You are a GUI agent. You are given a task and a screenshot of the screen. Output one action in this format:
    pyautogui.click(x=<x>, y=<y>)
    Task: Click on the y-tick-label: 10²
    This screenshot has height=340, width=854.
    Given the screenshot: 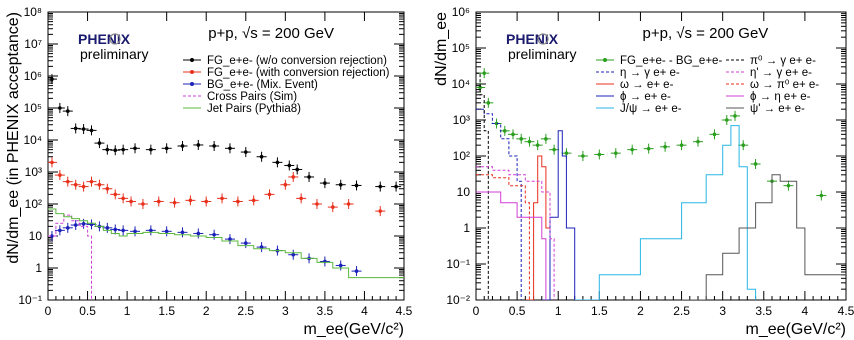 What is the action you would take?
    pyautogui.click(x=461, y=156)
    